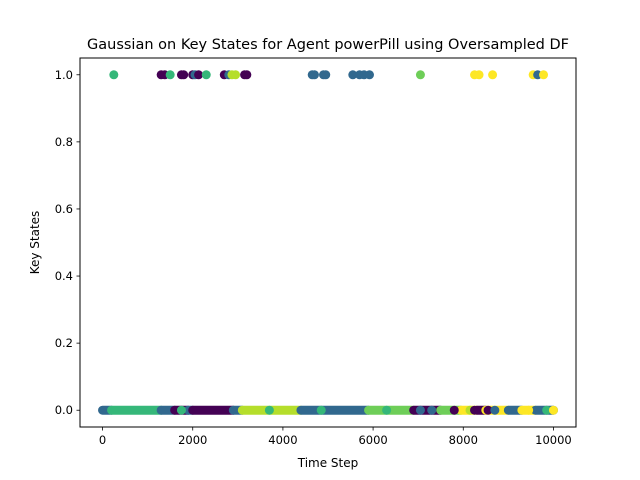 This screenshot has width=640, height=480. I want to click on x-tick-label: 8000, so click(463, 440).